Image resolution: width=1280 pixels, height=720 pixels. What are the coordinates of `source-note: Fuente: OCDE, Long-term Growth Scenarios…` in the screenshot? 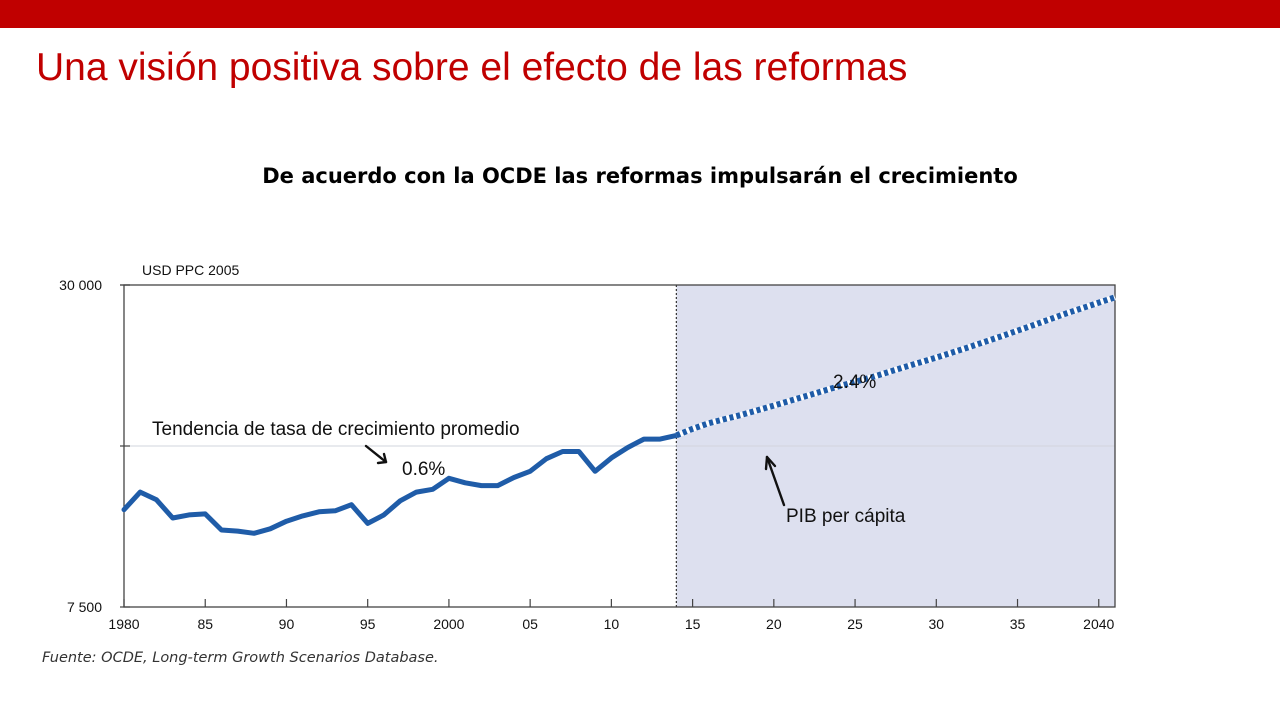 It's located at (240, 658).